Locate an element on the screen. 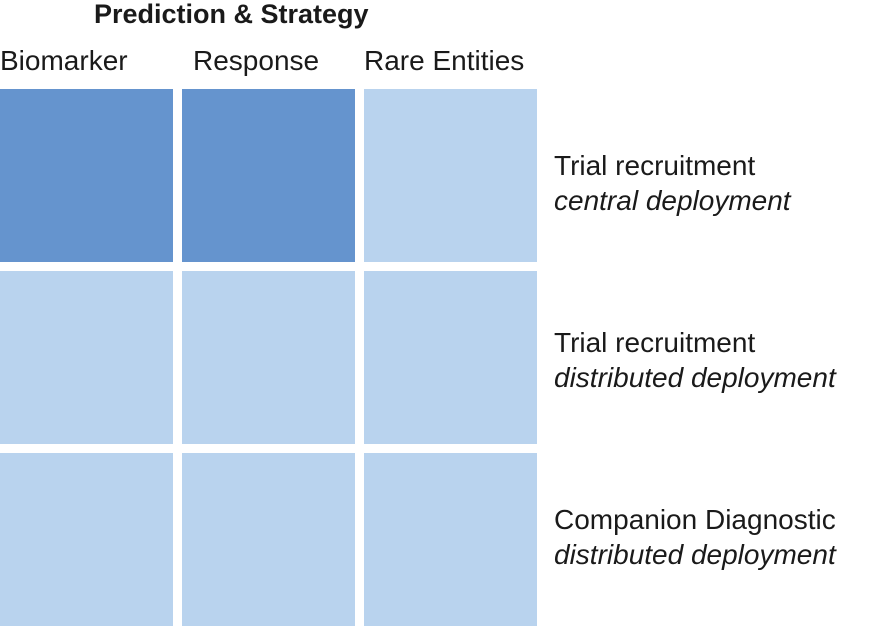 Image resolution: width=888 pixels, height=627 pixels. row-label-3-title: Companion Diagnostic is located at coordinates (695, 519).